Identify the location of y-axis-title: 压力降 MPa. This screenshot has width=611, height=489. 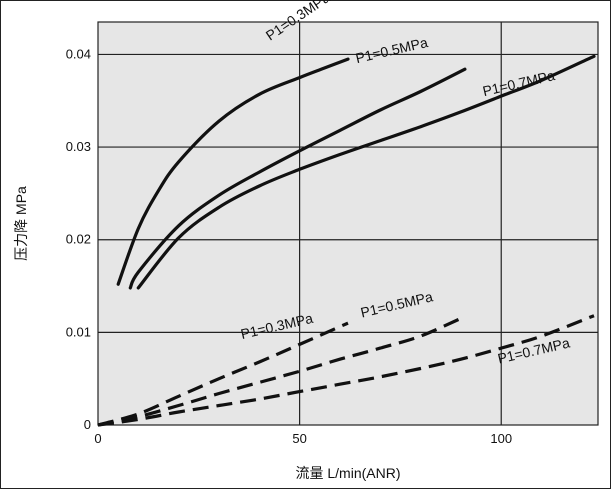
(21, 223).